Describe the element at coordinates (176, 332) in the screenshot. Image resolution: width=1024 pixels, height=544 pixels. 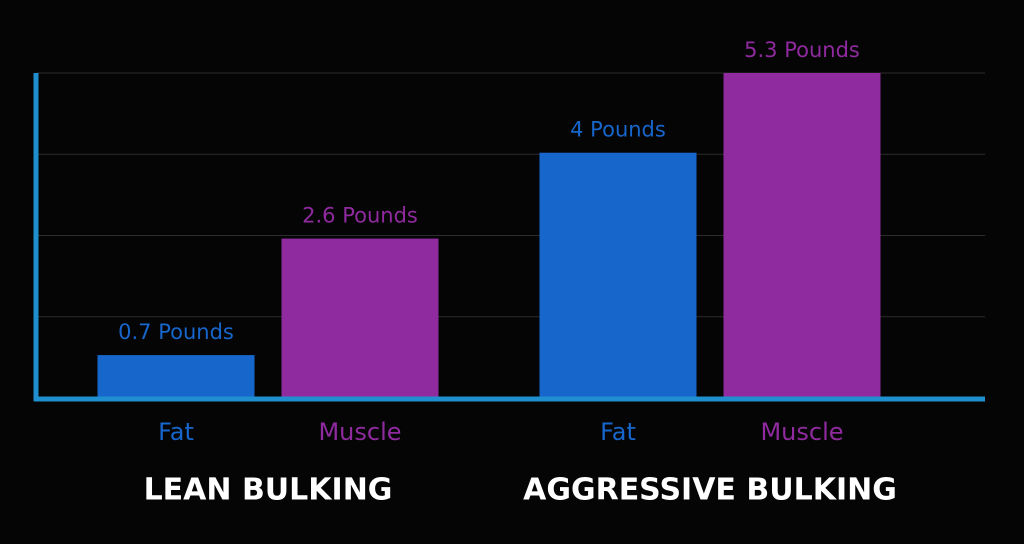
I see `value-label: 0.7 Pounds` at that location.